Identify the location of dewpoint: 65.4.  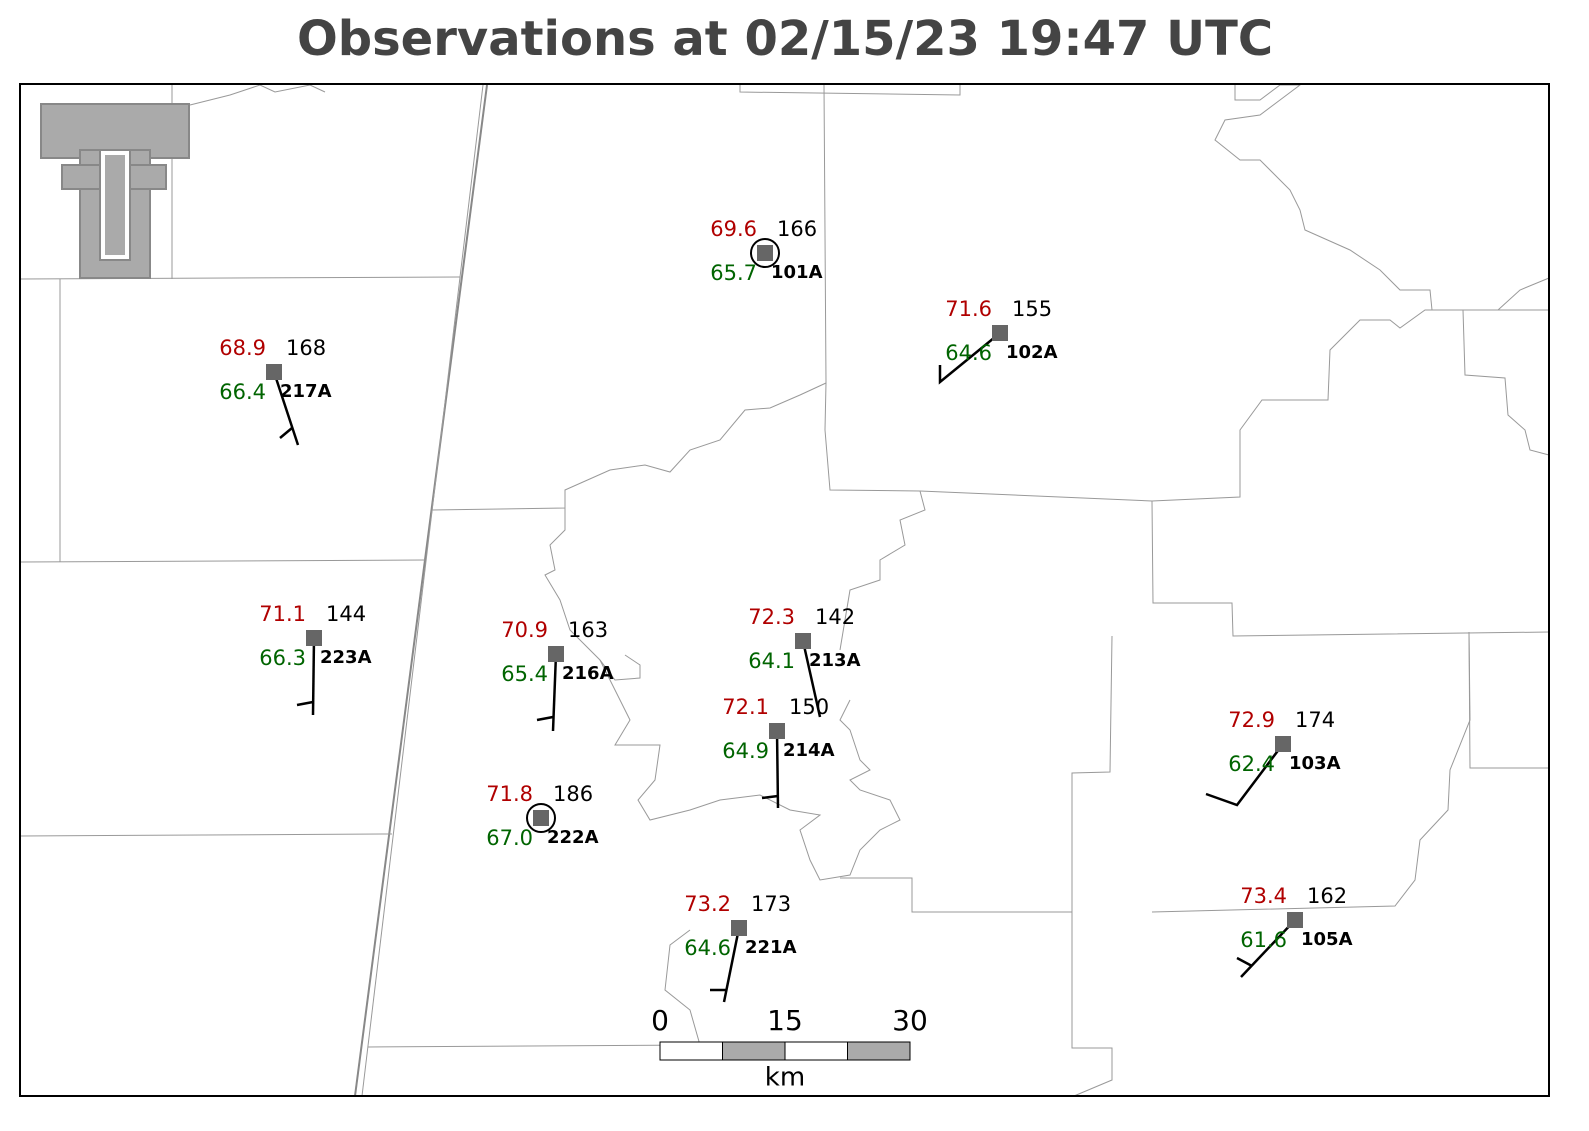
(524, 674).